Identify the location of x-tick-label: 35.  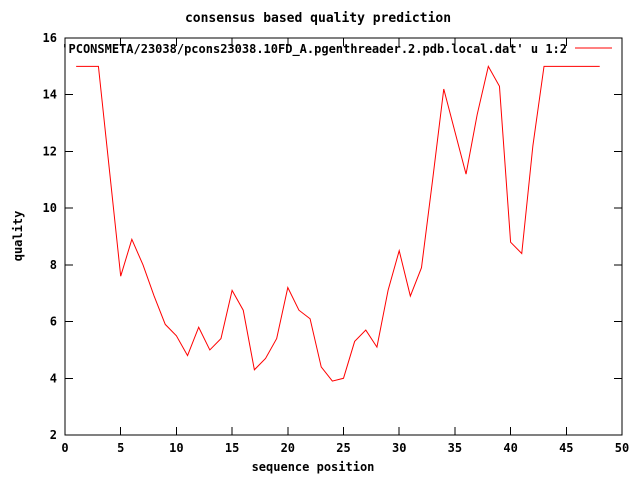
(455, 448).